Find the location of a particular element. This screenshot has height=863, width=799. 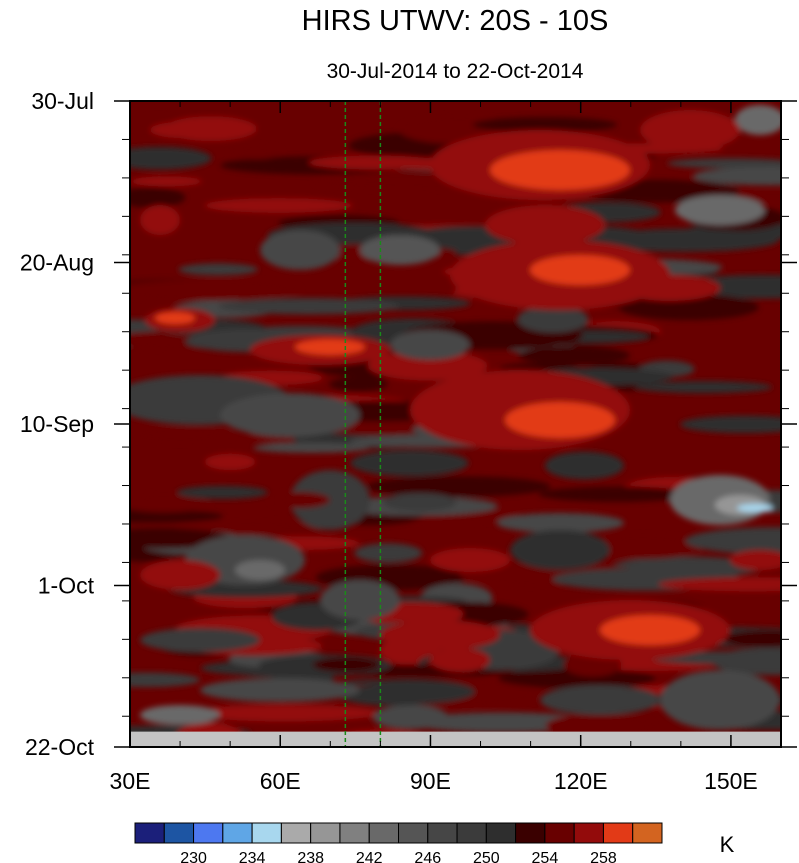

y-tick-label: 20-Aug is located at coordinates (57, 263).